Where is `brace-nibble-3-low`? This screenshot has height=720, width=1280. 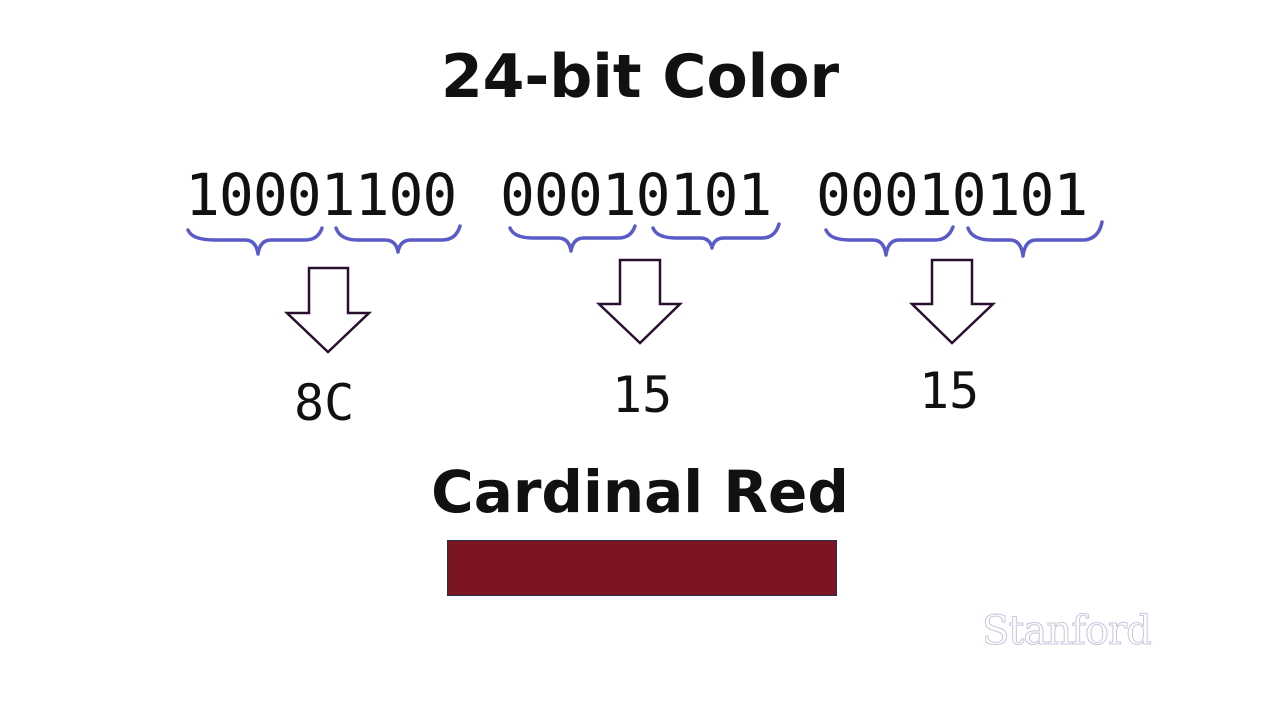 brace-nibble-3-low is located at coordinates (1035, 239).